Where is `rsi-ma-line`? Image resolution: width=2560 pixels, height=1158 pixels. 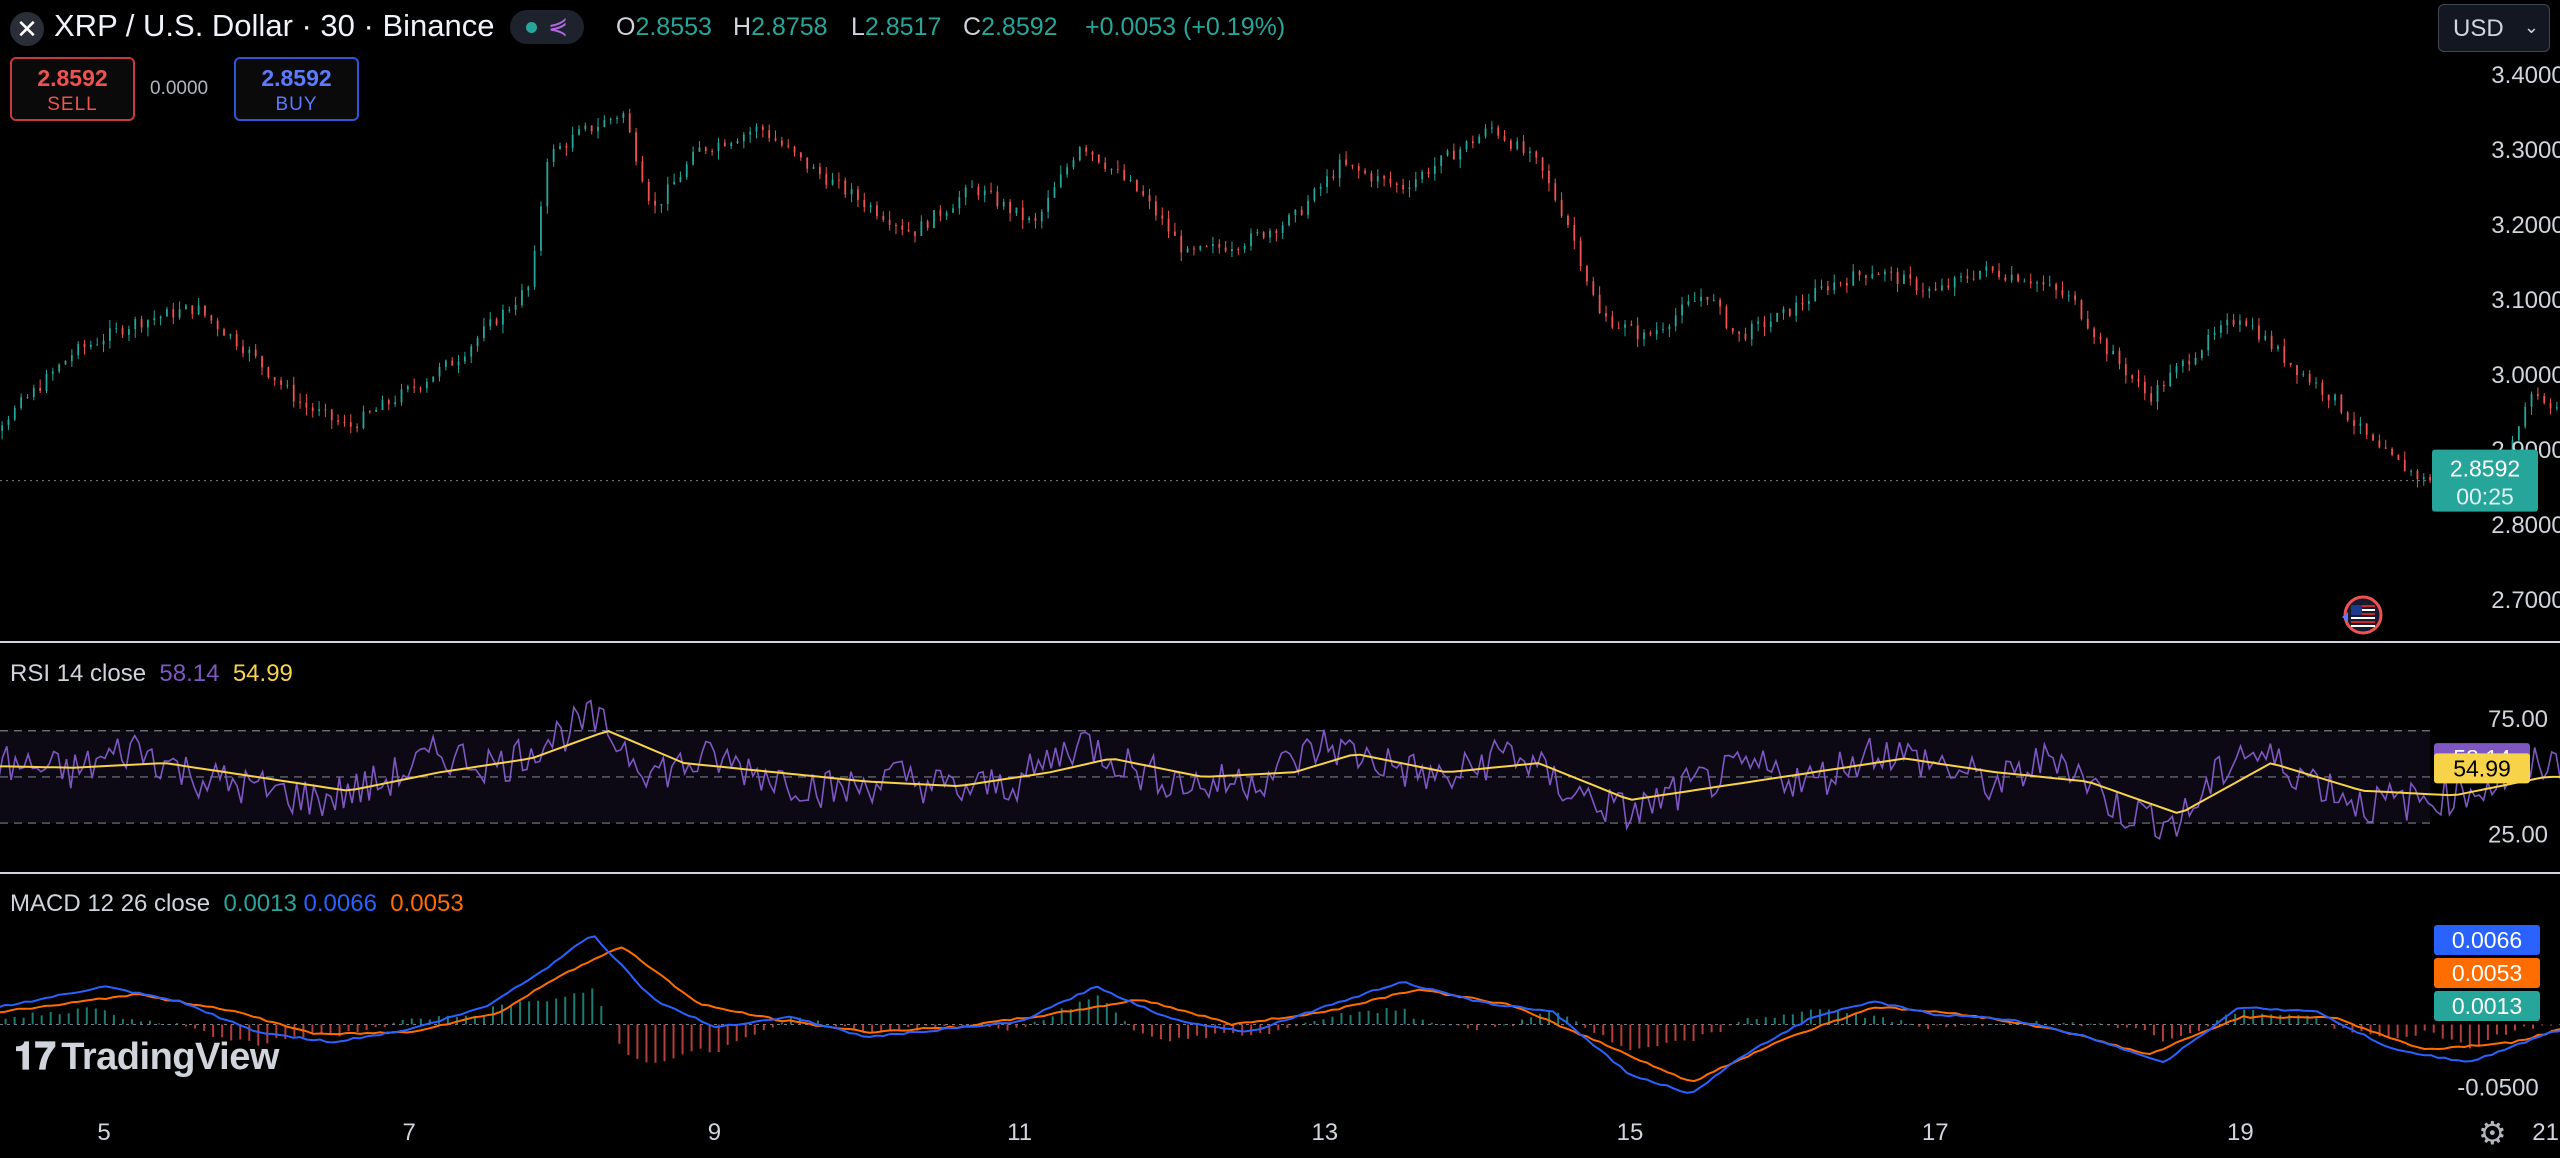
rsi-ma-line is located at coordinates (1280, 772).